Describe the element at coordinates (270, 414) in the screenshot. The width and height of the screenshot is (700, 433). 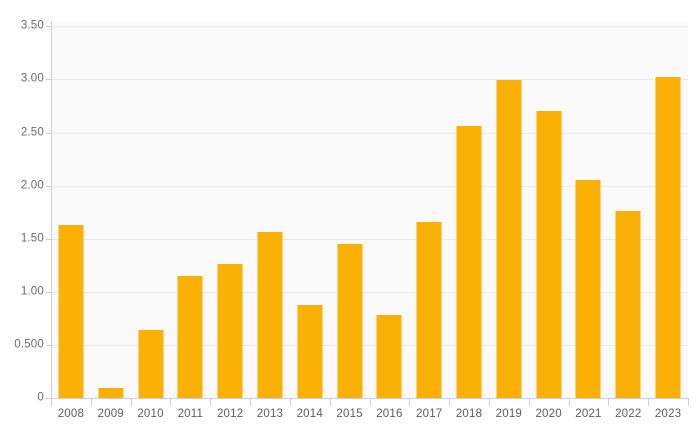
I see `x-axis-tick-label: 2013` at that location.